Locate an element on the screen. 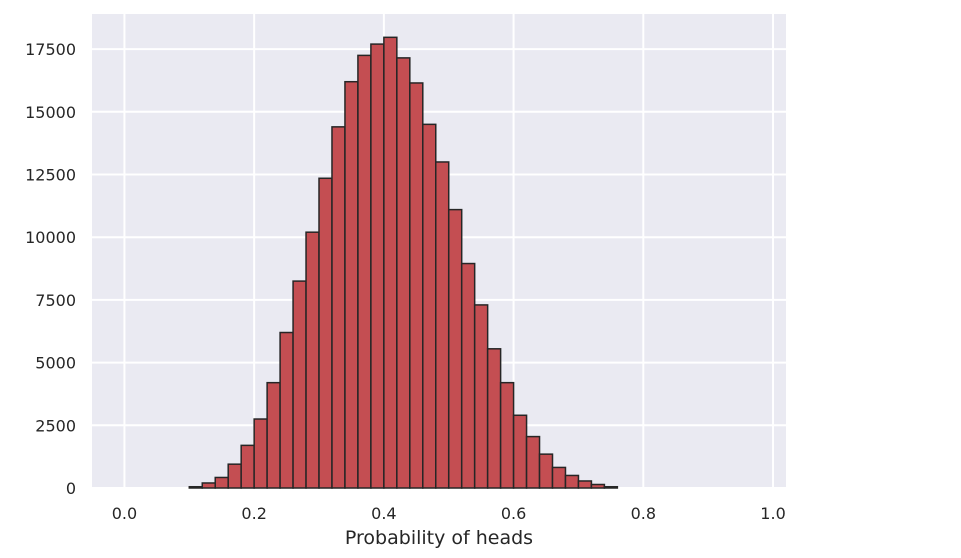  y-tick-label: 7500 is located at coordinates (55, 300).